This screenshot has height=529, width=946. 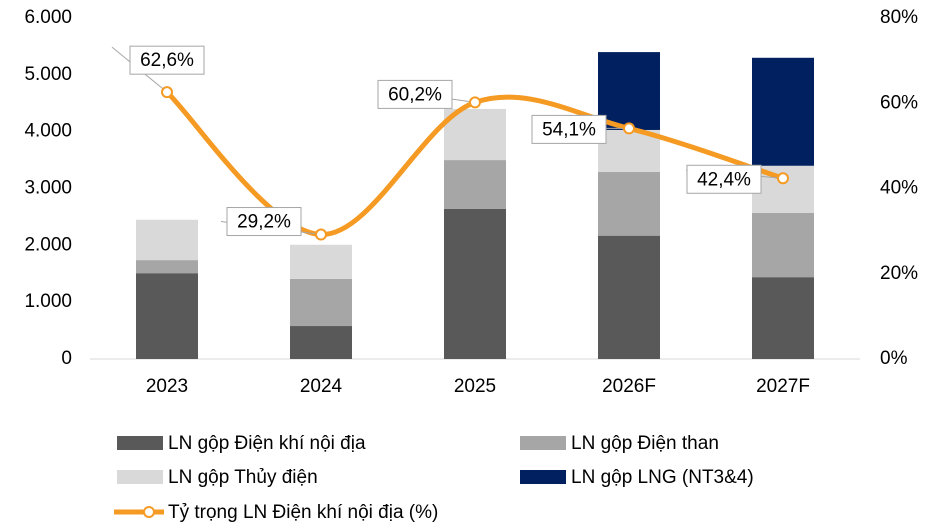 What do you see at coordinates (167, 386) in the screenshot?
I see `x-tick-label: 2023` at bounding box center [167, 386].